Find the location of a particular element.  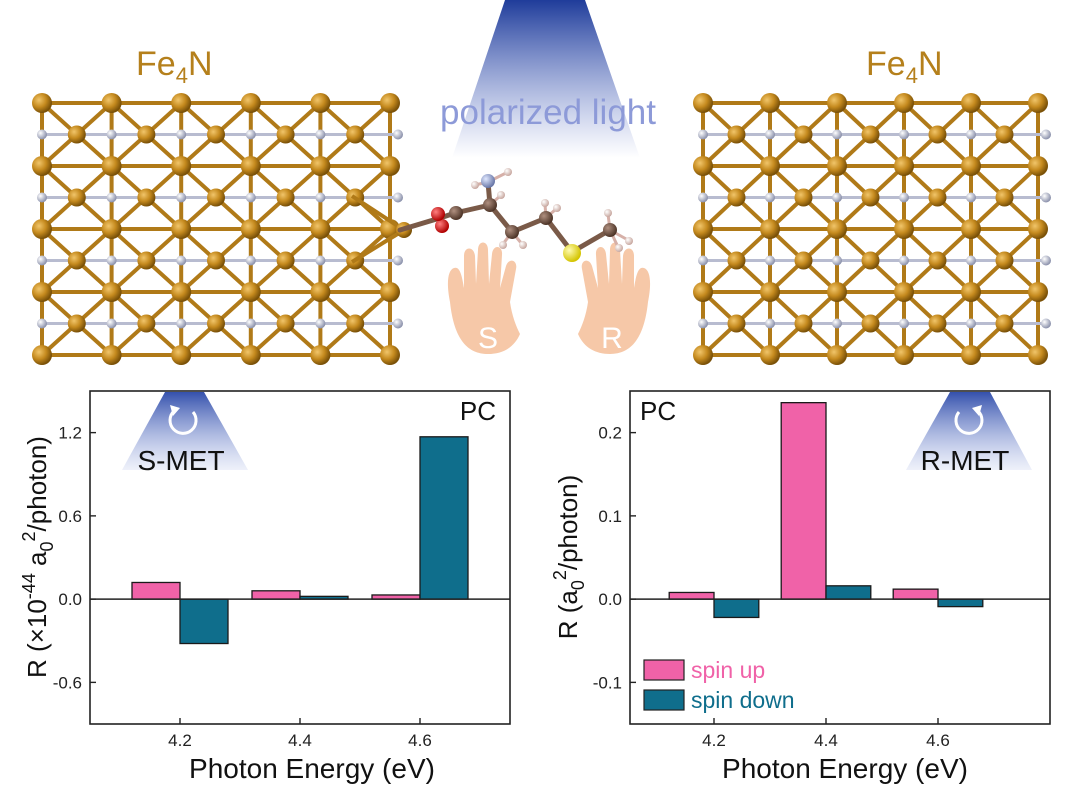

right-hand-icon is located at coordinates (614, 298).